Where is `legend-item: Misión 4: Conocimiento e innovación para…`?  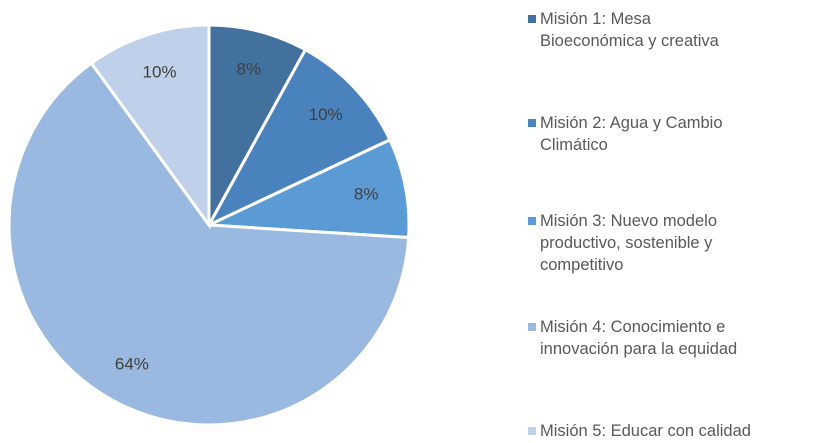 legend-item: Misión 4: Conocimiento e innovación para… is located at coordinates (658, 338).